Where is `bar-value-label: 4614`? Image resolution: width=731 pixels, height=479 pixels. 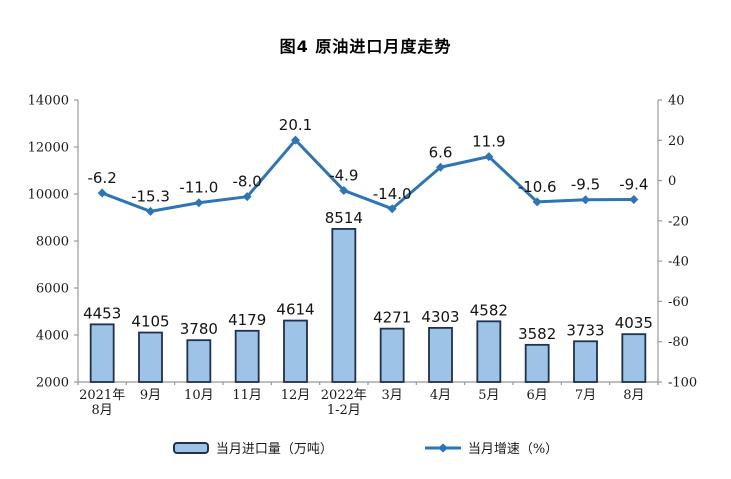 bar-value-label: 4614 is located at coordinates (295, 310).